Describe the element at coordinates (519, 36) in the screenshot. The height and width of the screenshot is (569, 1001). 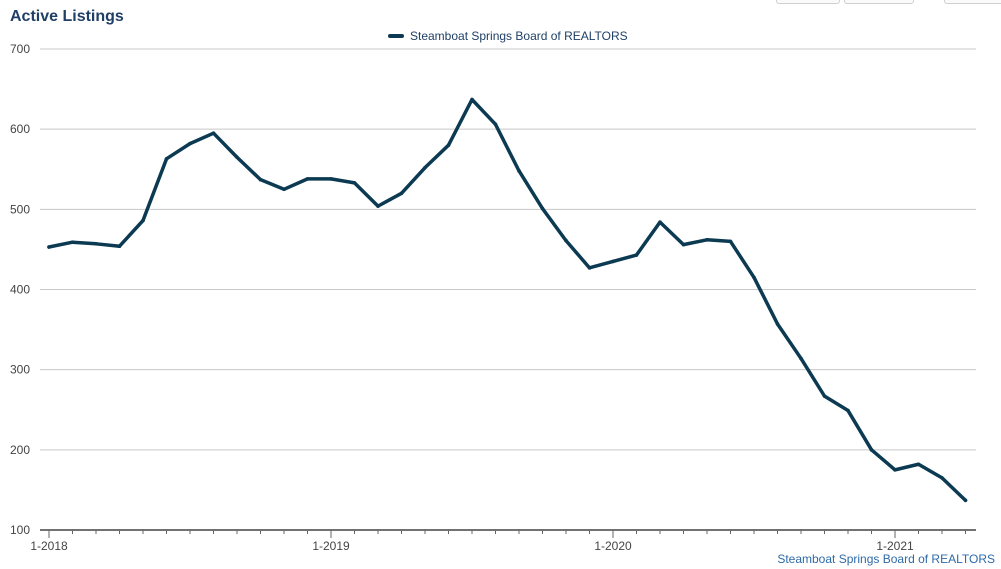
I see `legend-label: Steamboat Springs Board of REALTORS` at that location.